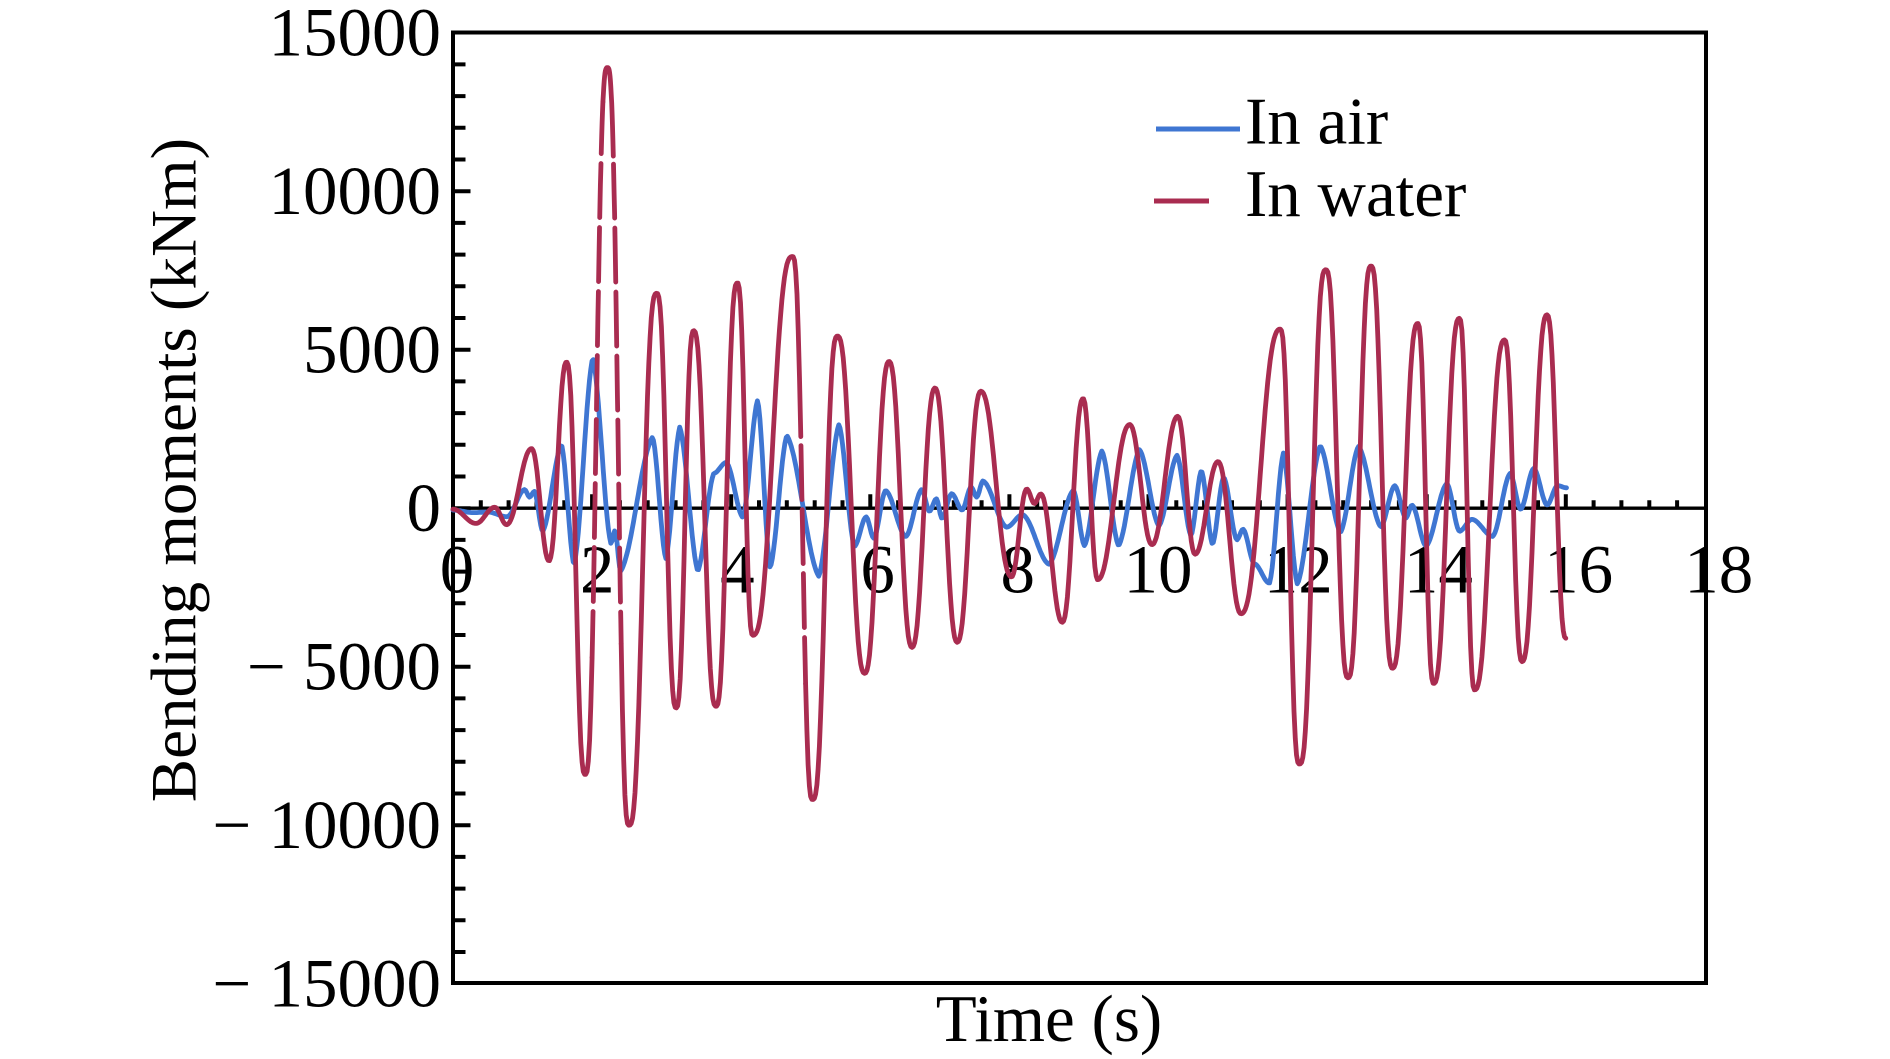  I want to click on svg-text: 16, so click(1578, 570).